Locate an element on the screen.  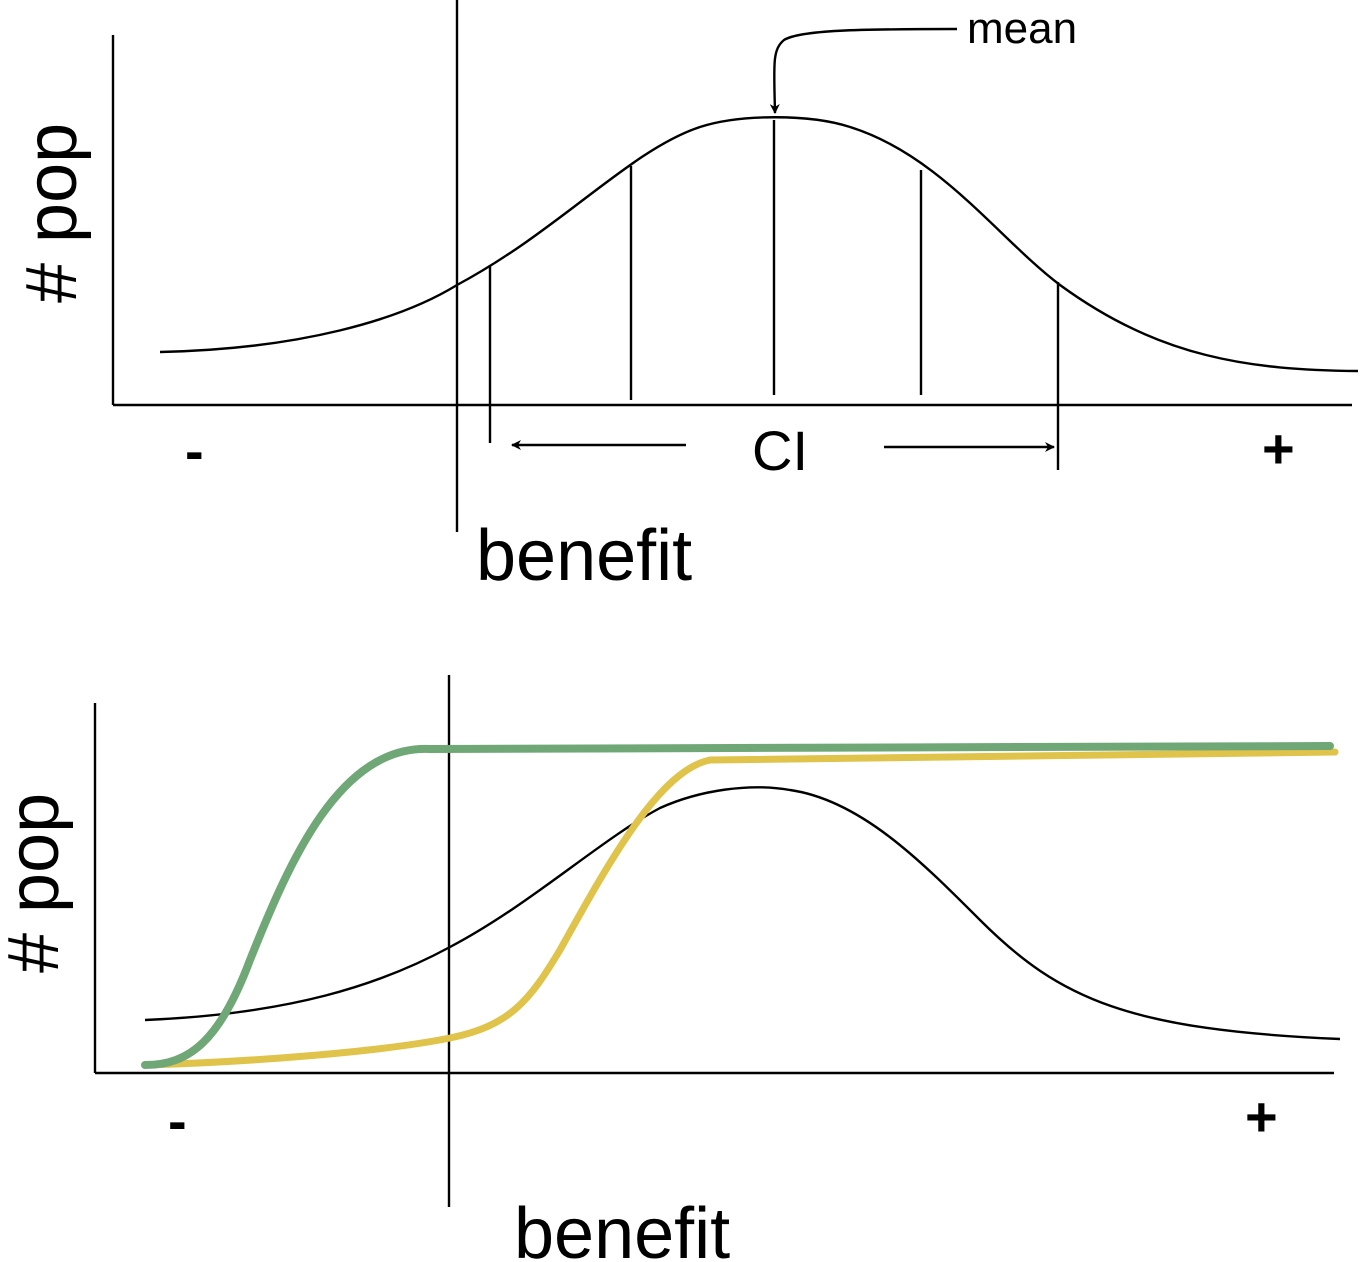
bottom-x-axis-label: benefit is located at coordinates (622, 1228).